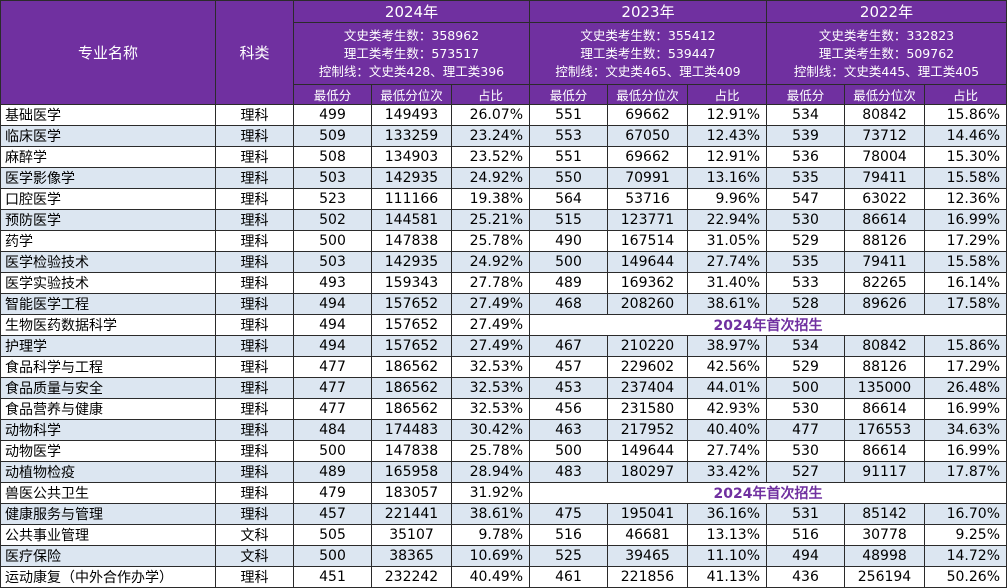  What do you see at coordinates (108, 325) in the screenshot?
I see `major-cell: 生物医药数据科学` at bounding box center [108, 325].